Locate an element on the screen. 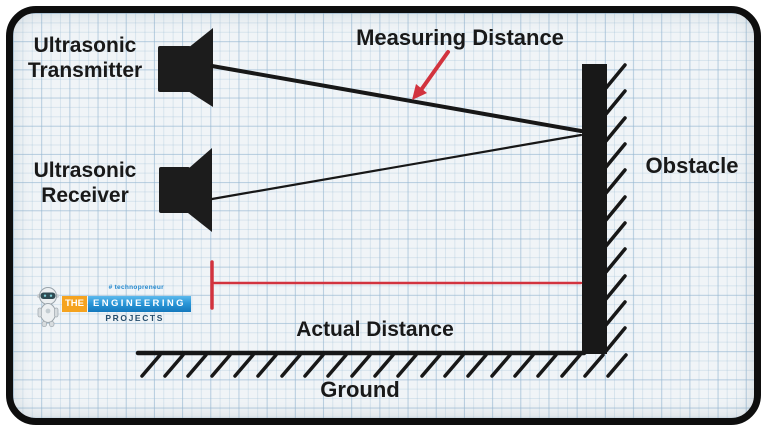 The width and height of the screenshot is (768, 437). transmitter-label-line2: Transmitter is located at coordinates (85, 70).